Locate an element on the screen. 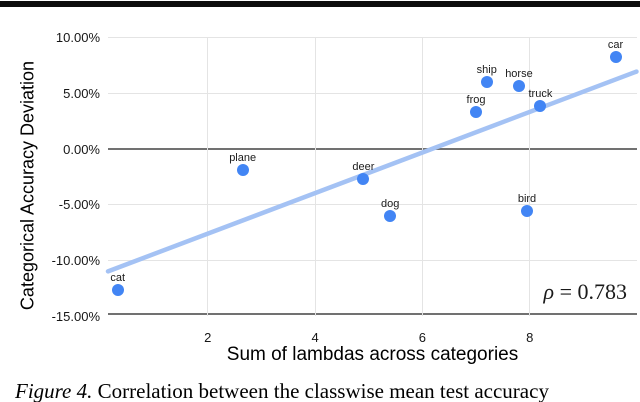 The width and height of the screenshot is (640, 402). x-tick-label: 2 is located at coordinates (208, 337).